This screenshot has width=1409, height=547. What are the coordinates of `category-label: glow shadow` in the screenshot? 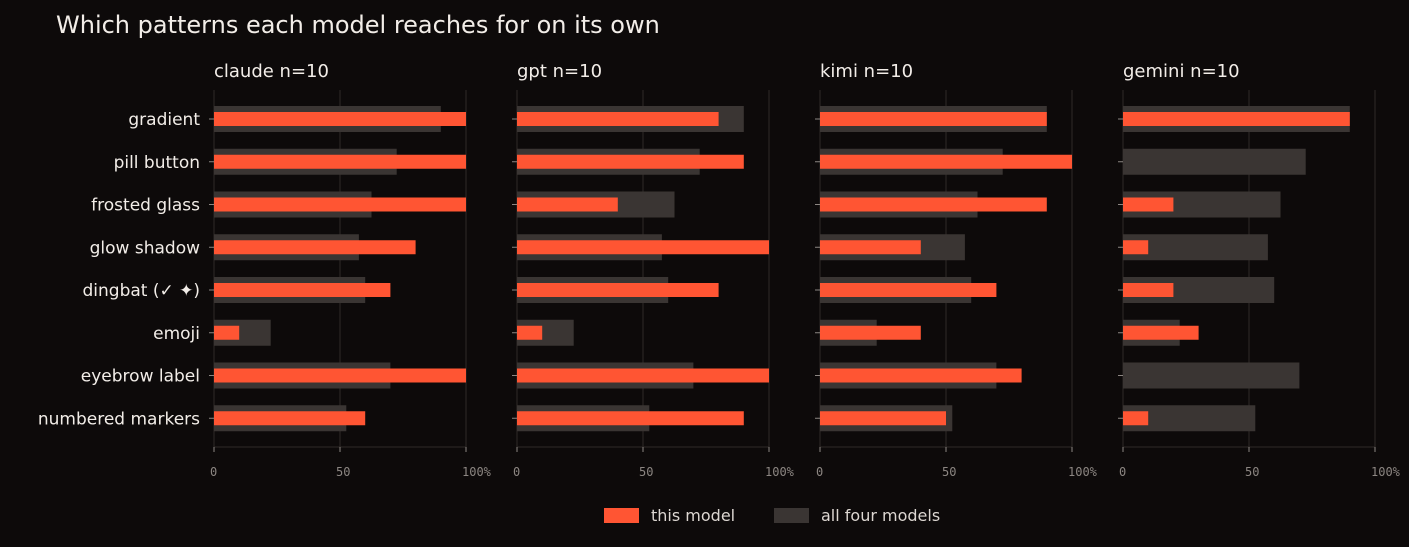 It's located at (145, 248).